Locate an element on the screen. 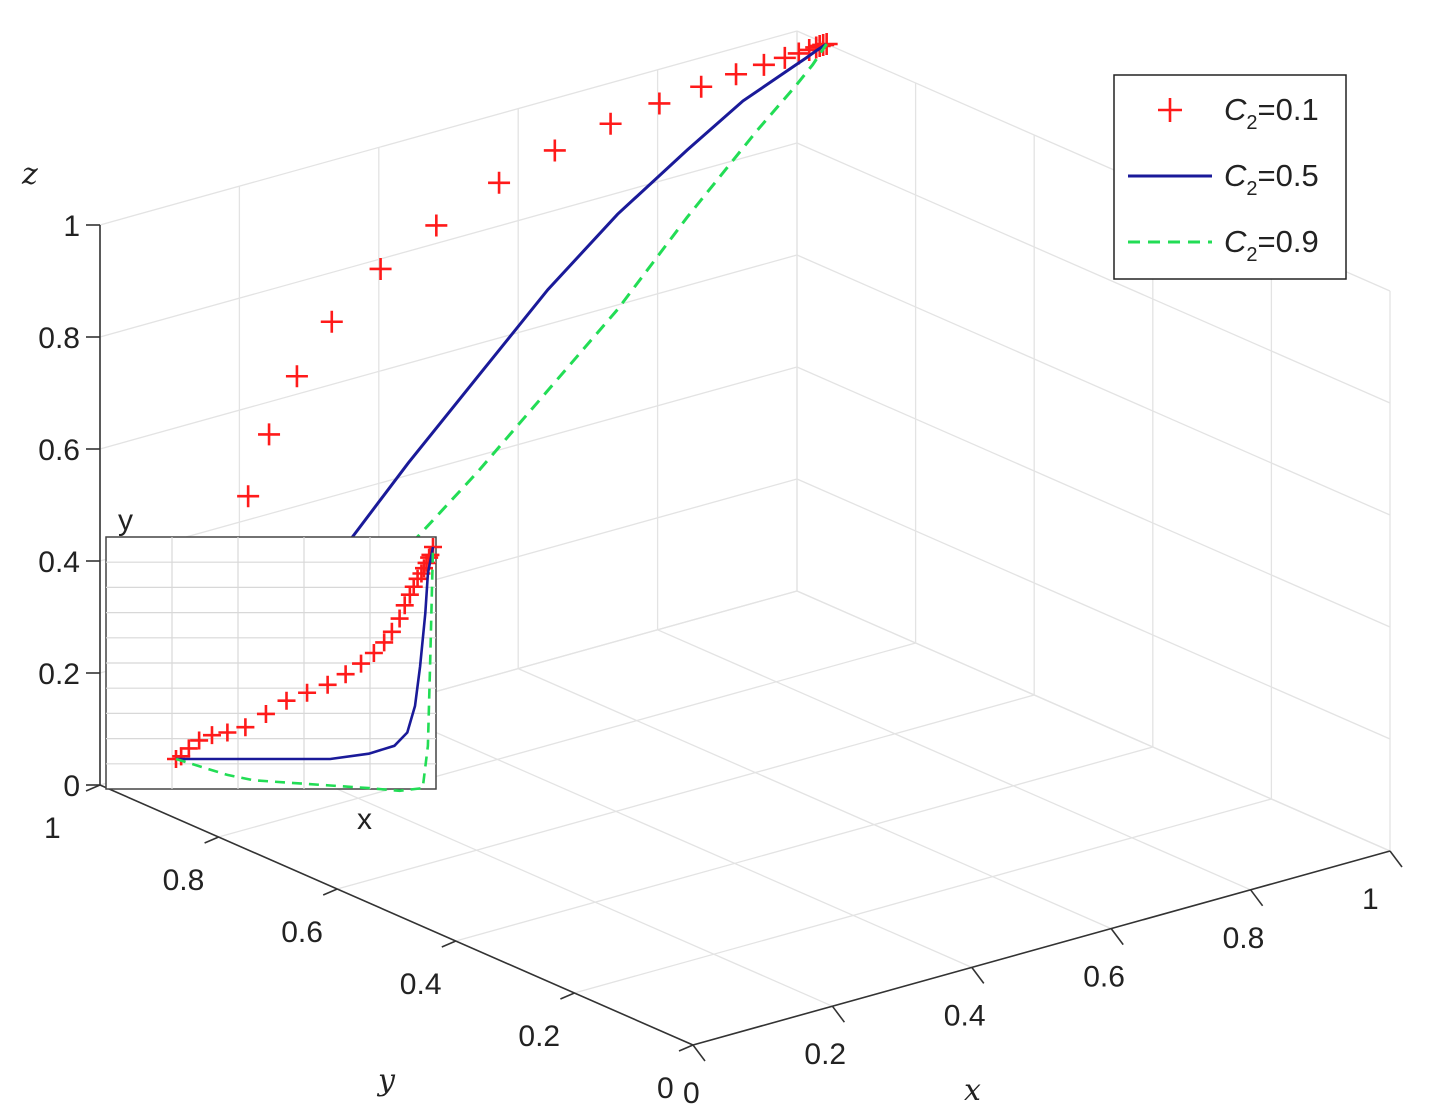 The height and width of the screenshot is (1120, 1444). x-tick-label: 0.6 is located at coordinates (1104, 977).